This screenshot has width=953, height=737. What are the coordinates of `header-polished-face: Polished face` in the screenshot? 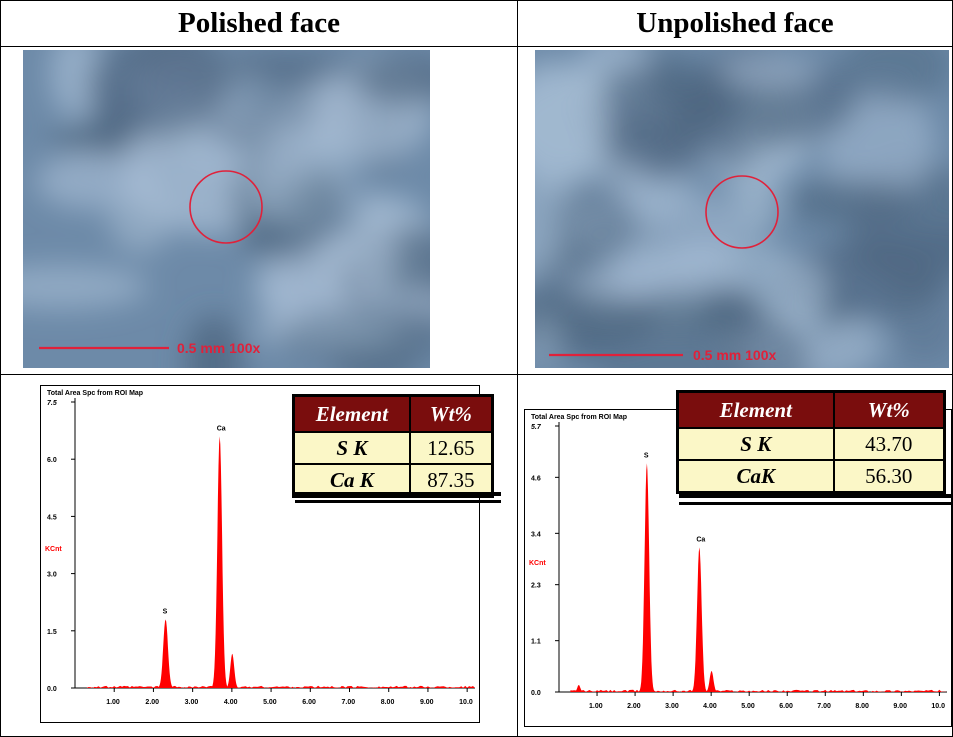 It's located at (259, 23).